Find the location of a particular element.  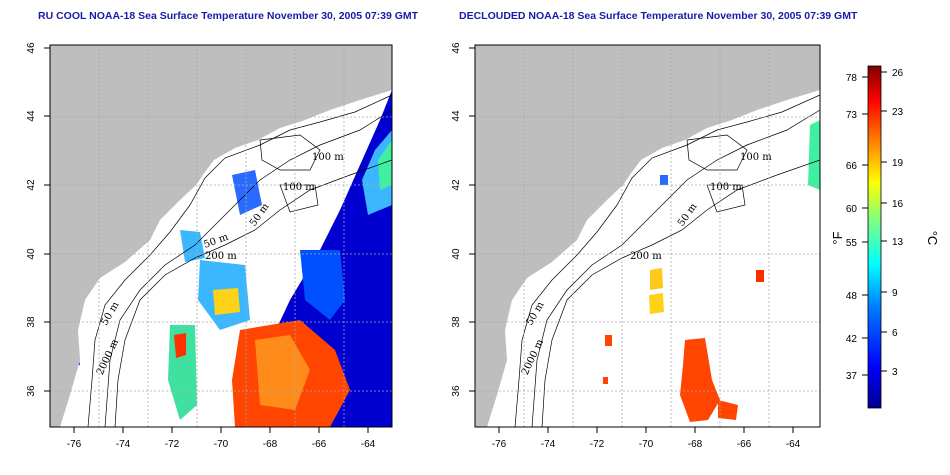

left-x-tick-7: -64 is located at coordinates (368, 444).